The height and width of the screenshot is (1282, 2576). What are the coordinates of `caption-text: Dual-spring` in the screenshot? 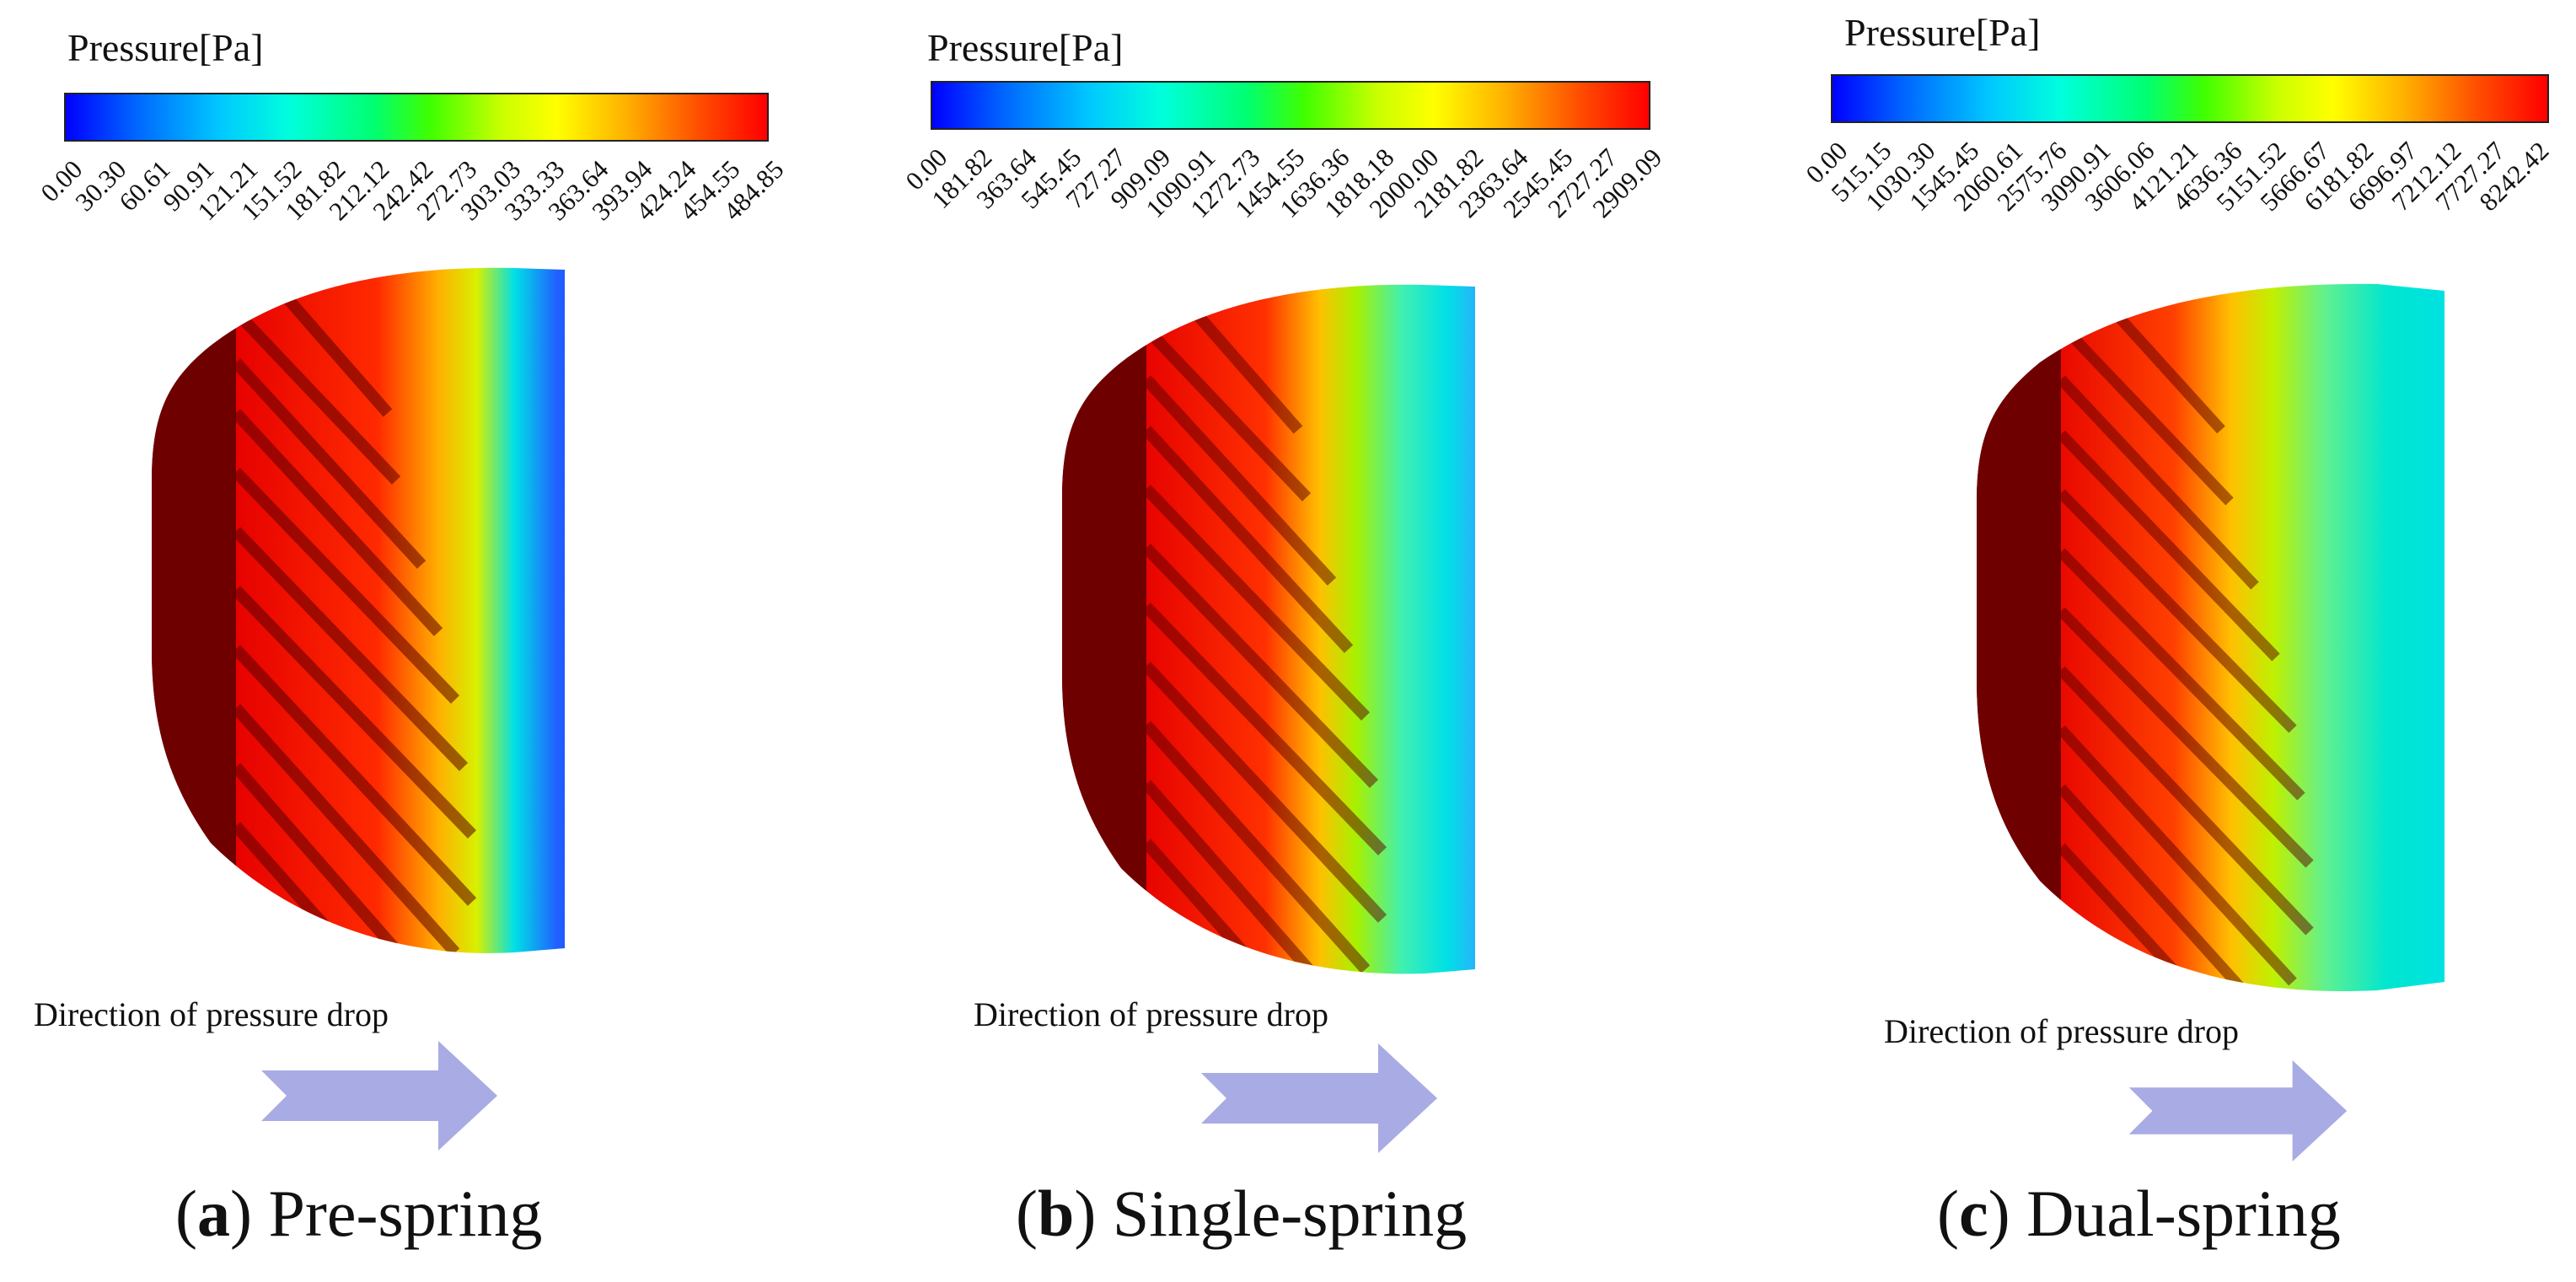 It's located at (2183, 1213).